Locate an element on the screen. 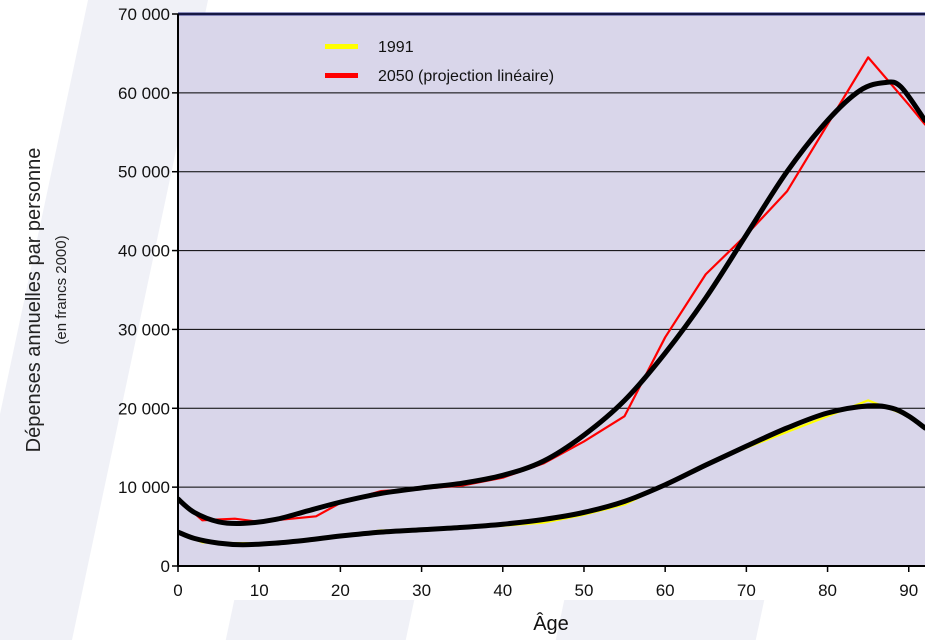 This screenshot has height=640, width=925. x-axis-ticks: 0 10 20 30 40 50 60 70 80 90 is located at coordinates (545, 583).